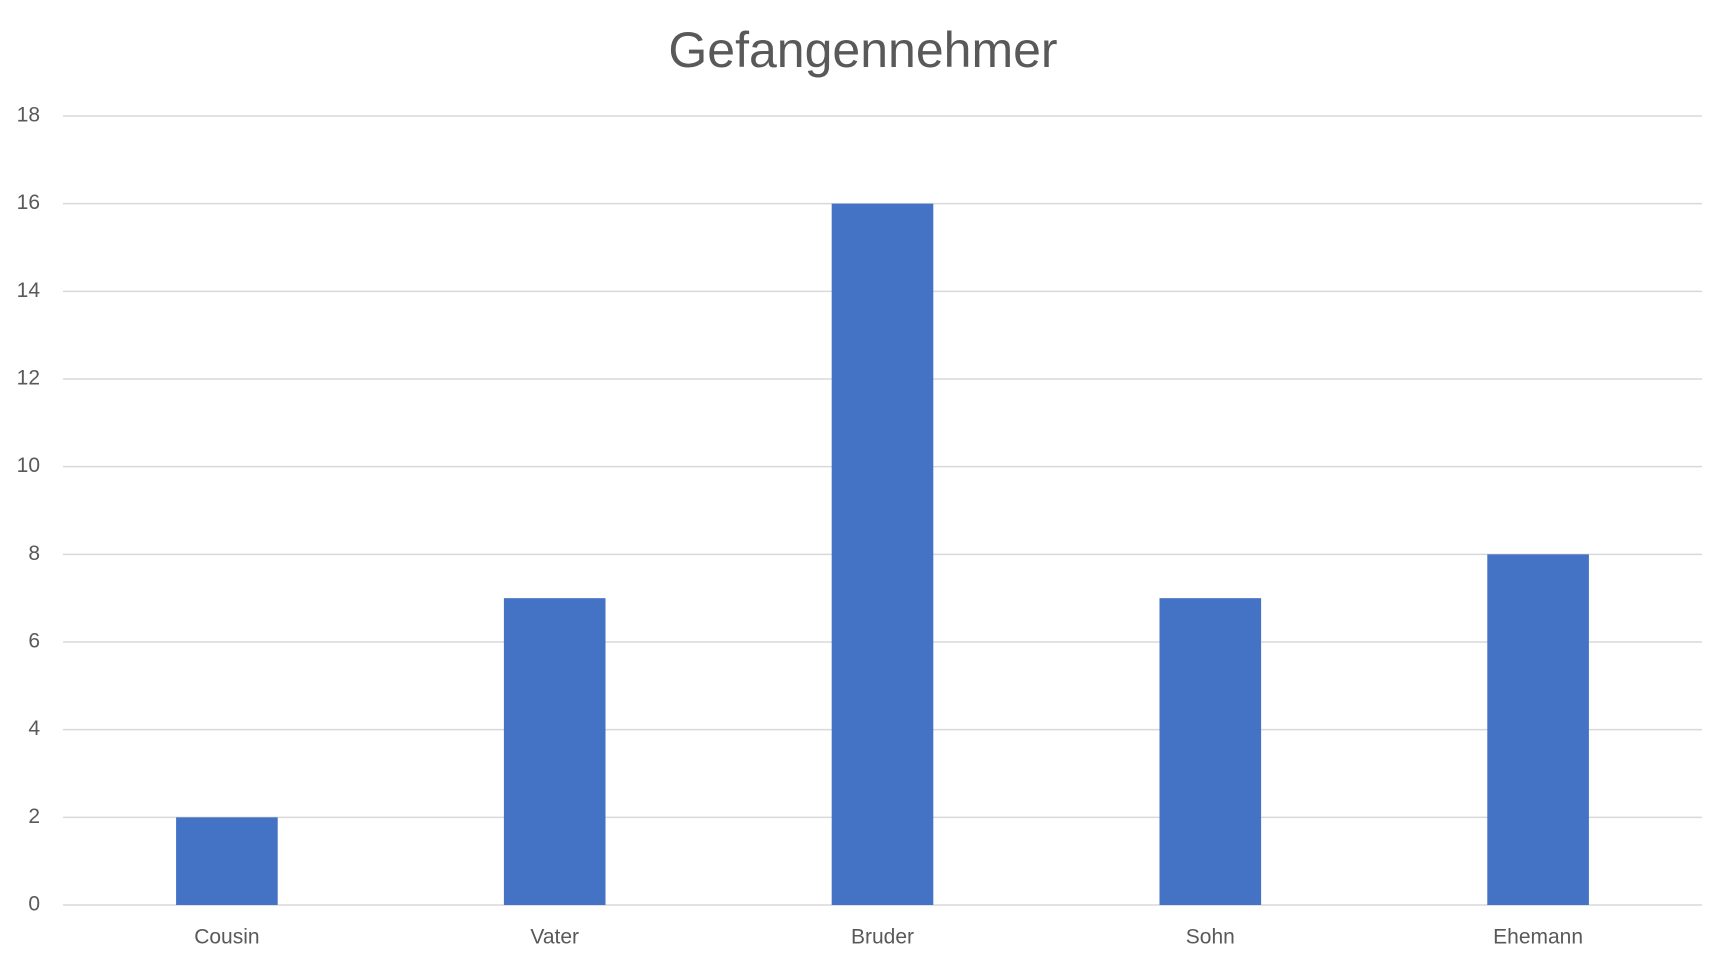  What do you see at coordinates (28, 465) in the screenshot?
I see `y-tick-label: 10` at bounding box center [28, 465].